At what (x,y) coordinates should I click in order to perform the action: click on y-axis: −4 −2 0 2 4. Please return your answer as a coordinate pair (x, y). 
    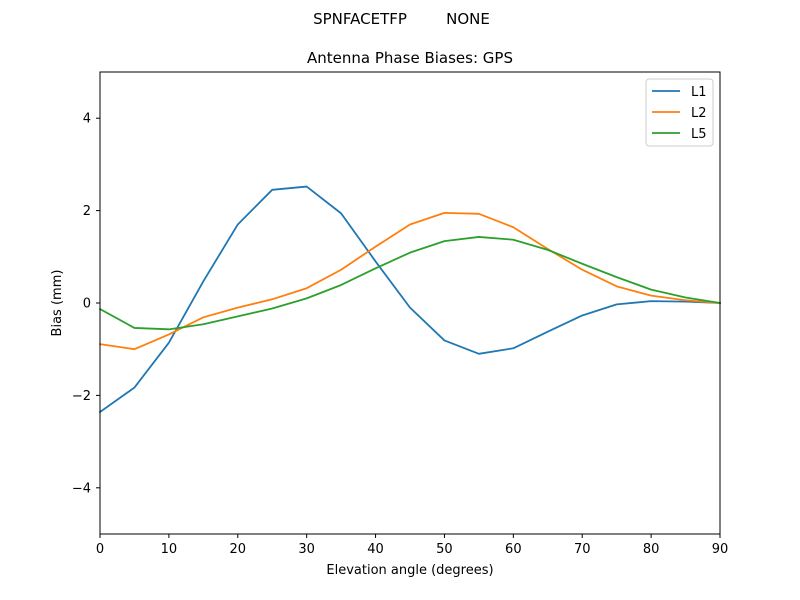
    Looking at the image, I should click on (86, 304).